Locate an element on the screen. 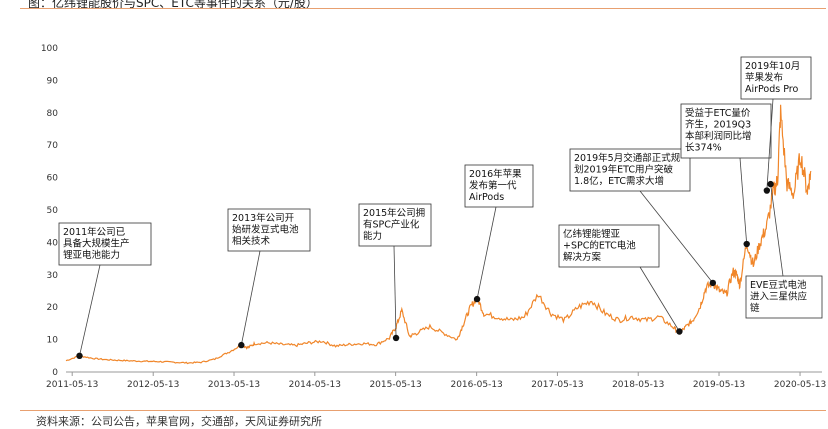  y-tick-label: 30 is located at coordinates (53, 276).